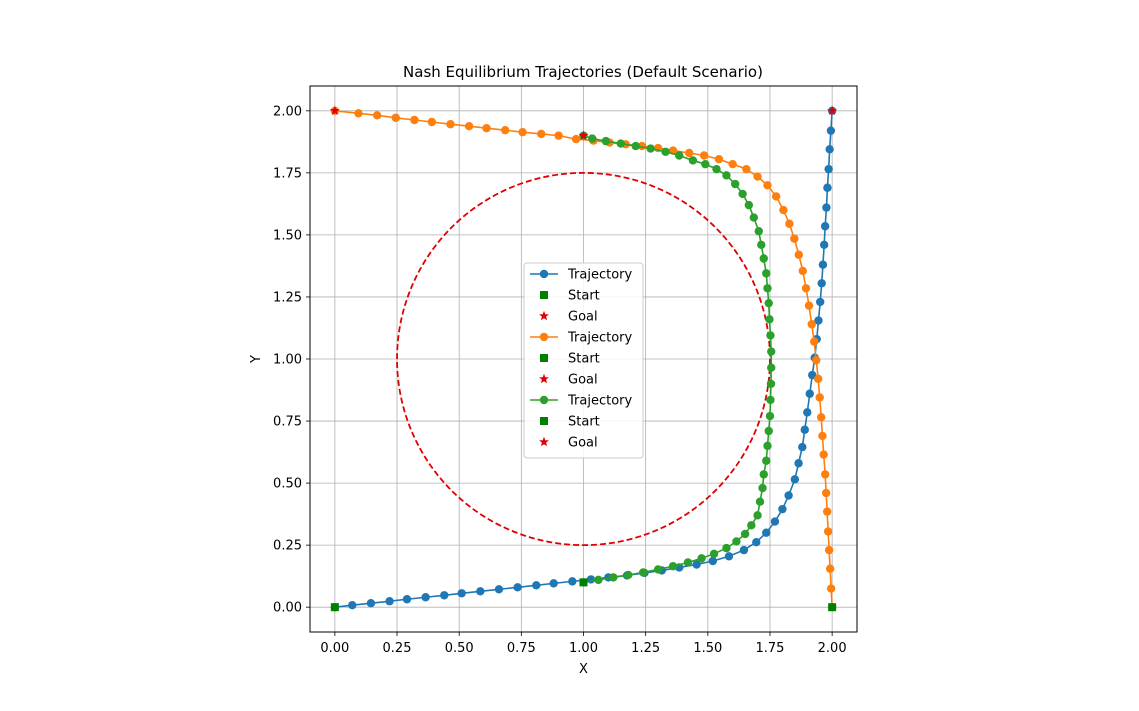  Describe the element at coordinates (599, 275) in the screenshot. I see `legend-label: Trajectory` at that location.